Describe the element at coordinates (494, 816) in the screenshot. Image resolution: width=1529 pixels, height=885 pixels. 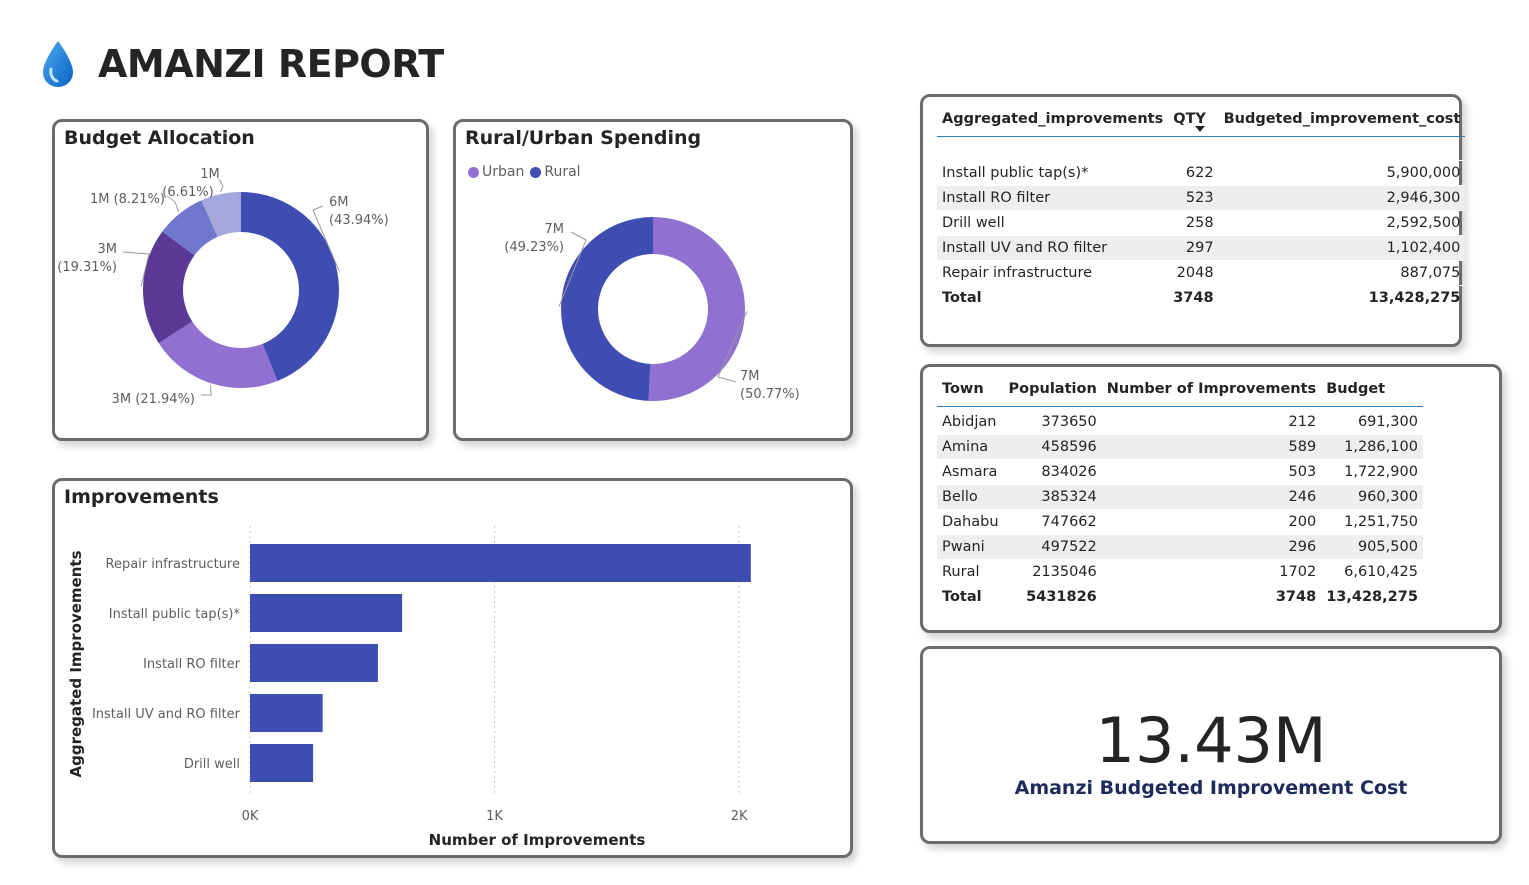
I see `x-tick-label: 1K` at that location.